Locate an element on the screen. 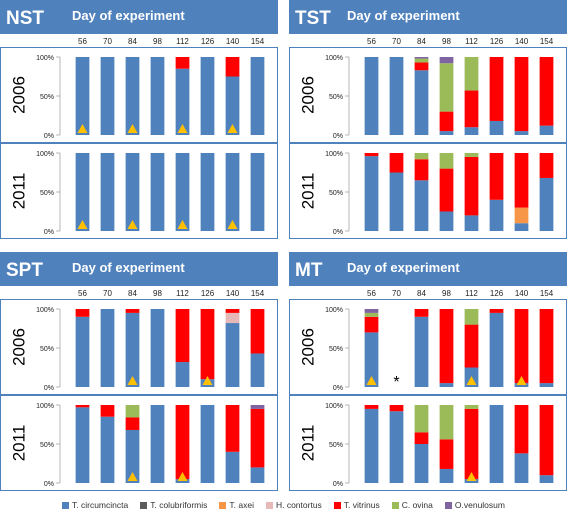 The width and height of the screenshot is (567, 512). legend-item: H. contortus is located at coordinates (293, 505).